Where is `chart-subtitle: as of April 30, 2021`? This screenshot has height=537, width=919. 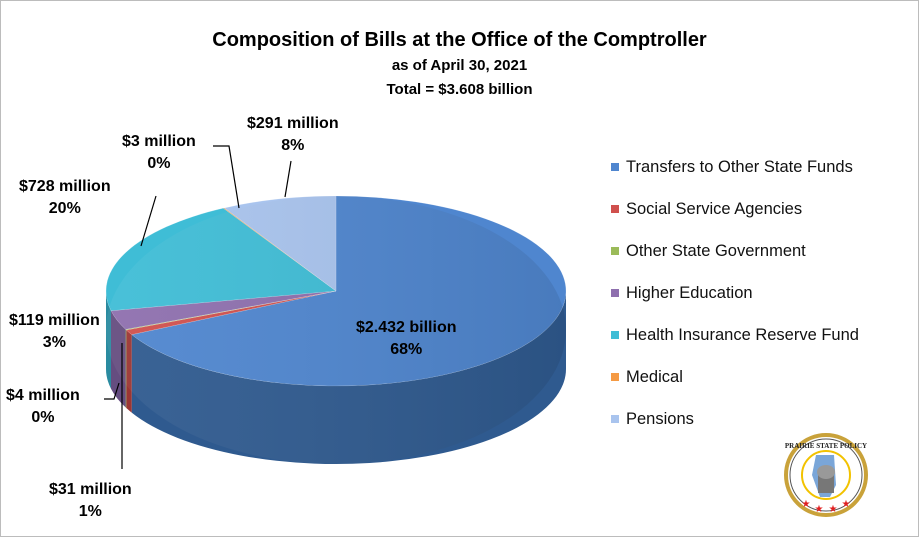
chart-subtitle: as of April 30, 2021 is located at coordinates (459, 65).